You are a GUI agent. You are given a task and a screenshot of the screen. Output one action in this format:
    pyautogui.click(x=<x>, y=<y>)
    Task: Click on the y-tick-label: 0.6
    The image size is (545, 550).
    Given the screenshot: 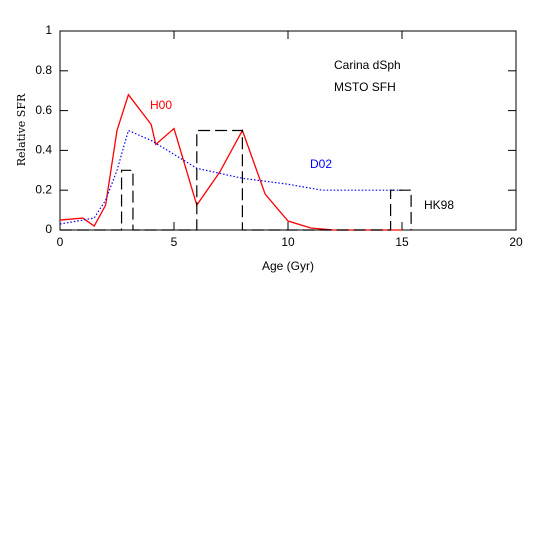 What is the action you would take?
    pyautogui.click(x=43, y=110)
    